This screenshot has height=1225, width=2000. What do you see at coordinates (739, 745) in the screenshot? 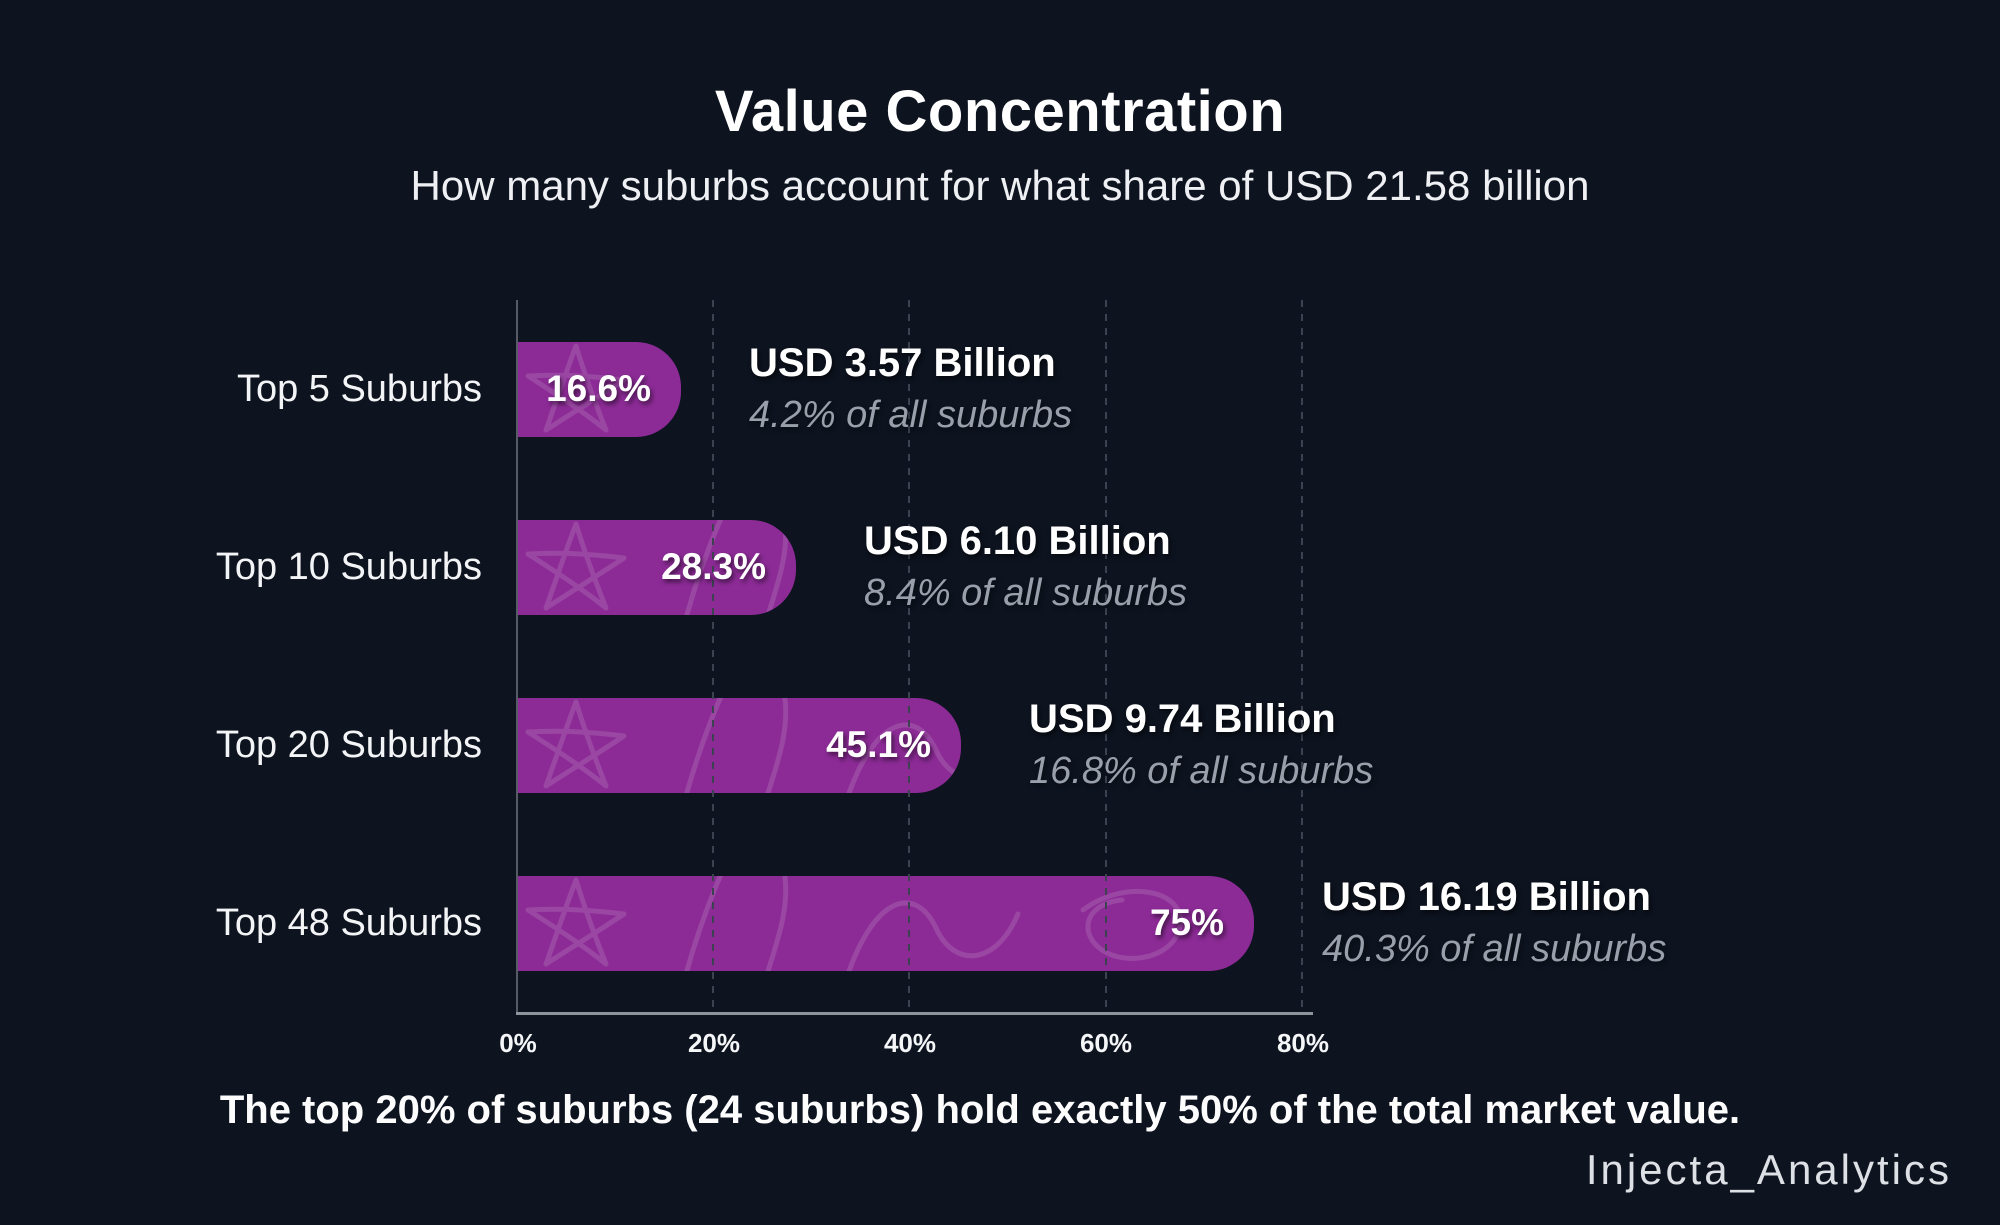
I see `value-bar: 45.1%` at bounding box center [739, 745].